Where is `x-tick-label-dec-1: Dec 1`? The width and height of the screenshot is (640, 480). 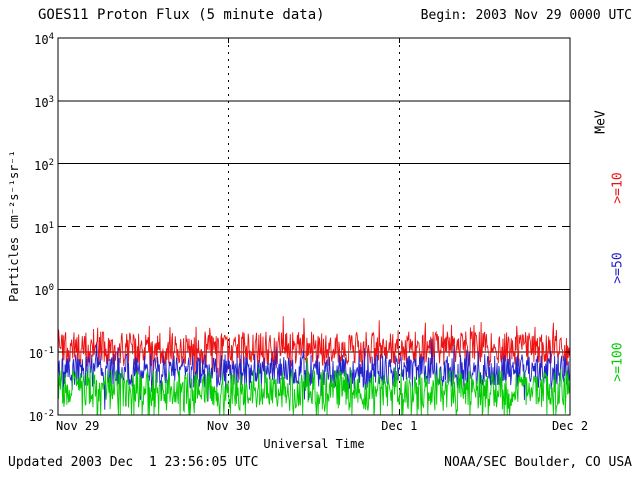 x-tick-label-dec-1: Dec 1 is located at coordinates (399, 426).